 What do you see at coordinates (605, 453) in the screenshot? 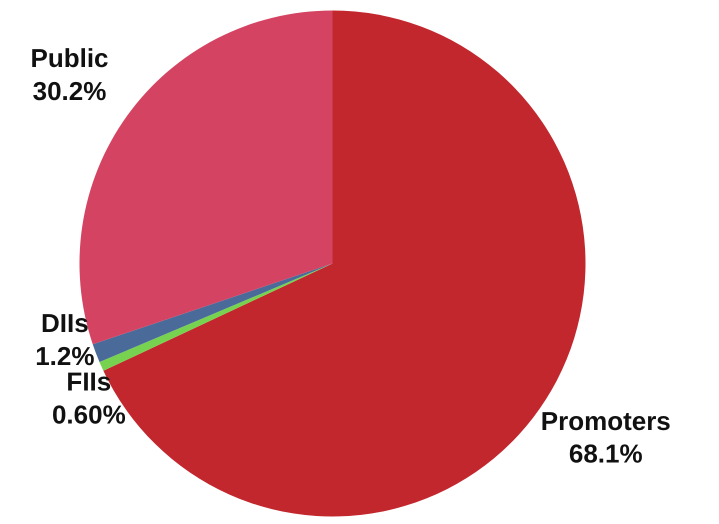
I see `data-label: 68.1%` at bounding box center [605, 453].